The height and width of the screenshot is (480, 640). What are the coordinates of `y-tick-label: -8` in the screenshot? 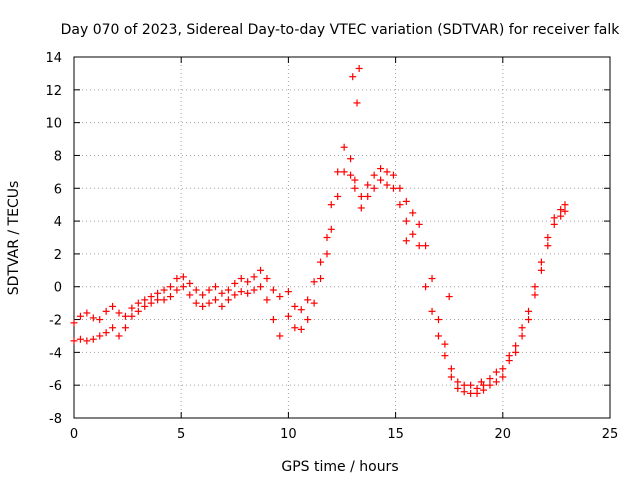 It's located at (55, 419).